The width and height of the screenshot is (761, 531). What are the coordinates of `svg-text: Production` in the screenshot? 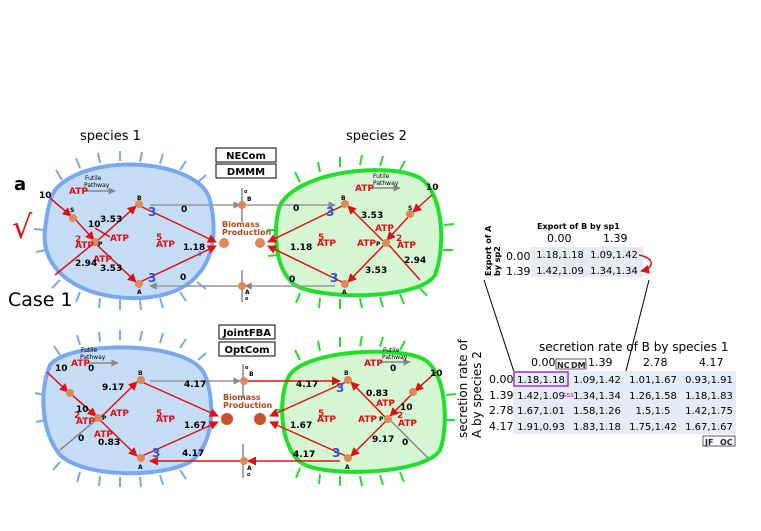 It's located at (248, 405).